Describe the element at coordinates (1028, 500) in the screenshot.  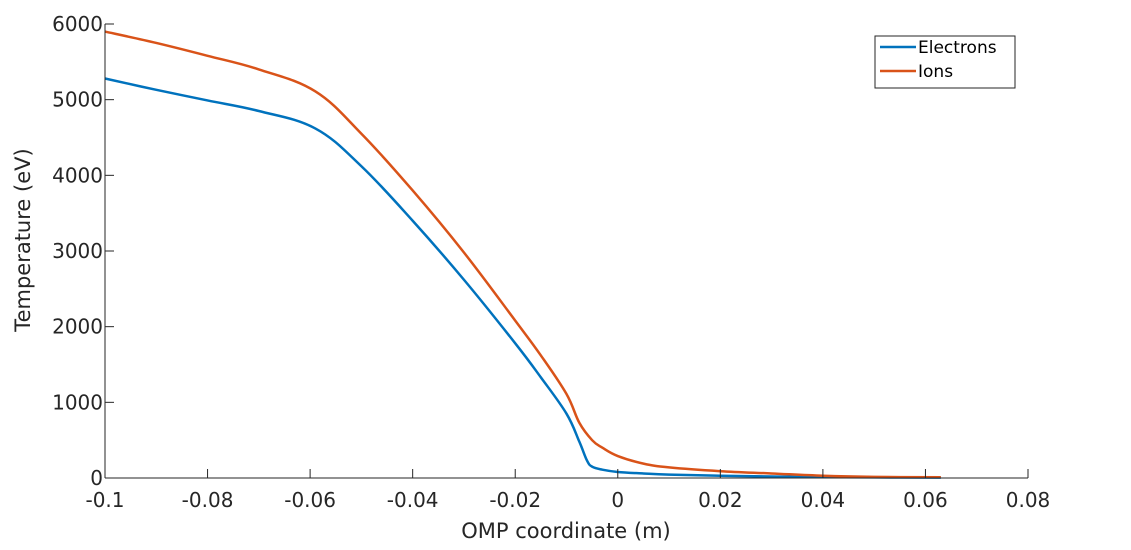
I see `x-tick-label: 0.08` at that location.